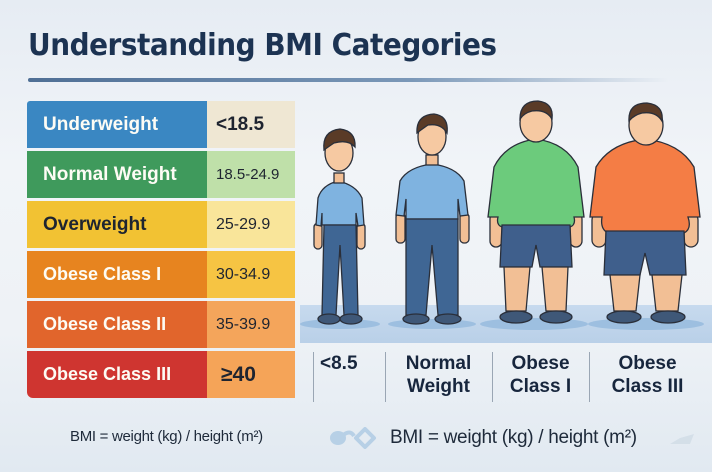  I want to click on category-range: 30-34.9, so click(251, 274).